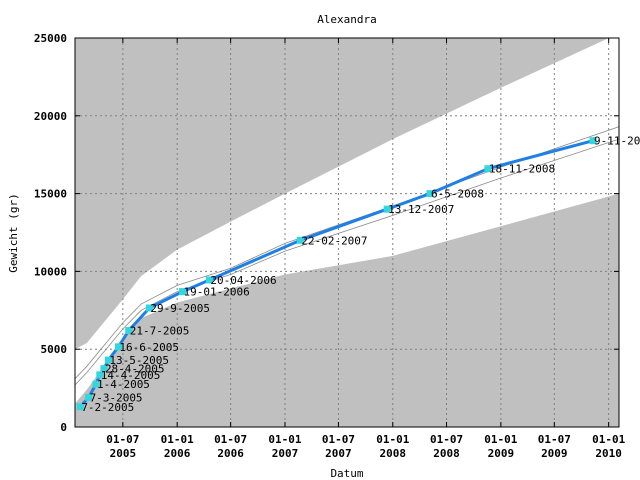 Image resolution: width=640 pixels, height=480 pixels. I want to click on y-tick-label: 15000, so click(50, 194).